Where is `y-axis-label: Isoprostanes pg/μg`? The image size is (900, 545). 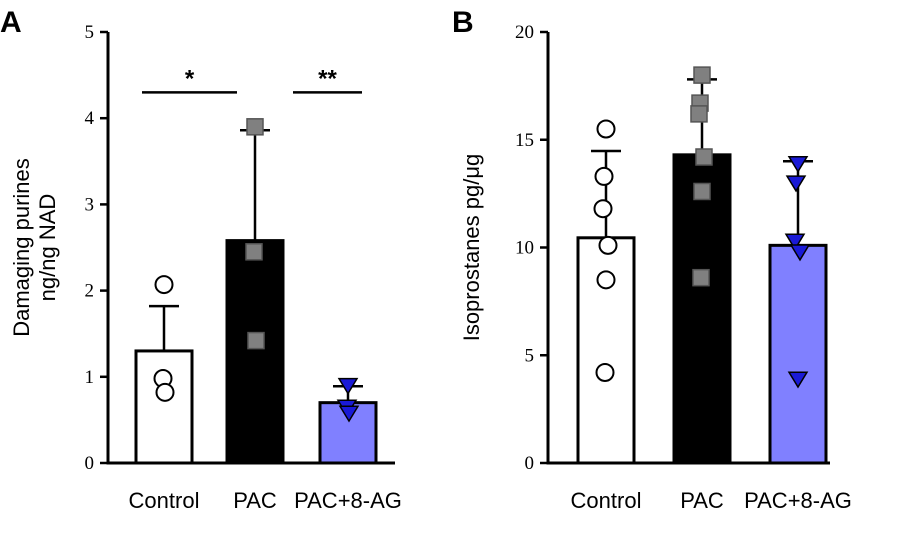 y-axis-label: Isoprostanes pg/μg is located at coordinates (471, 248).